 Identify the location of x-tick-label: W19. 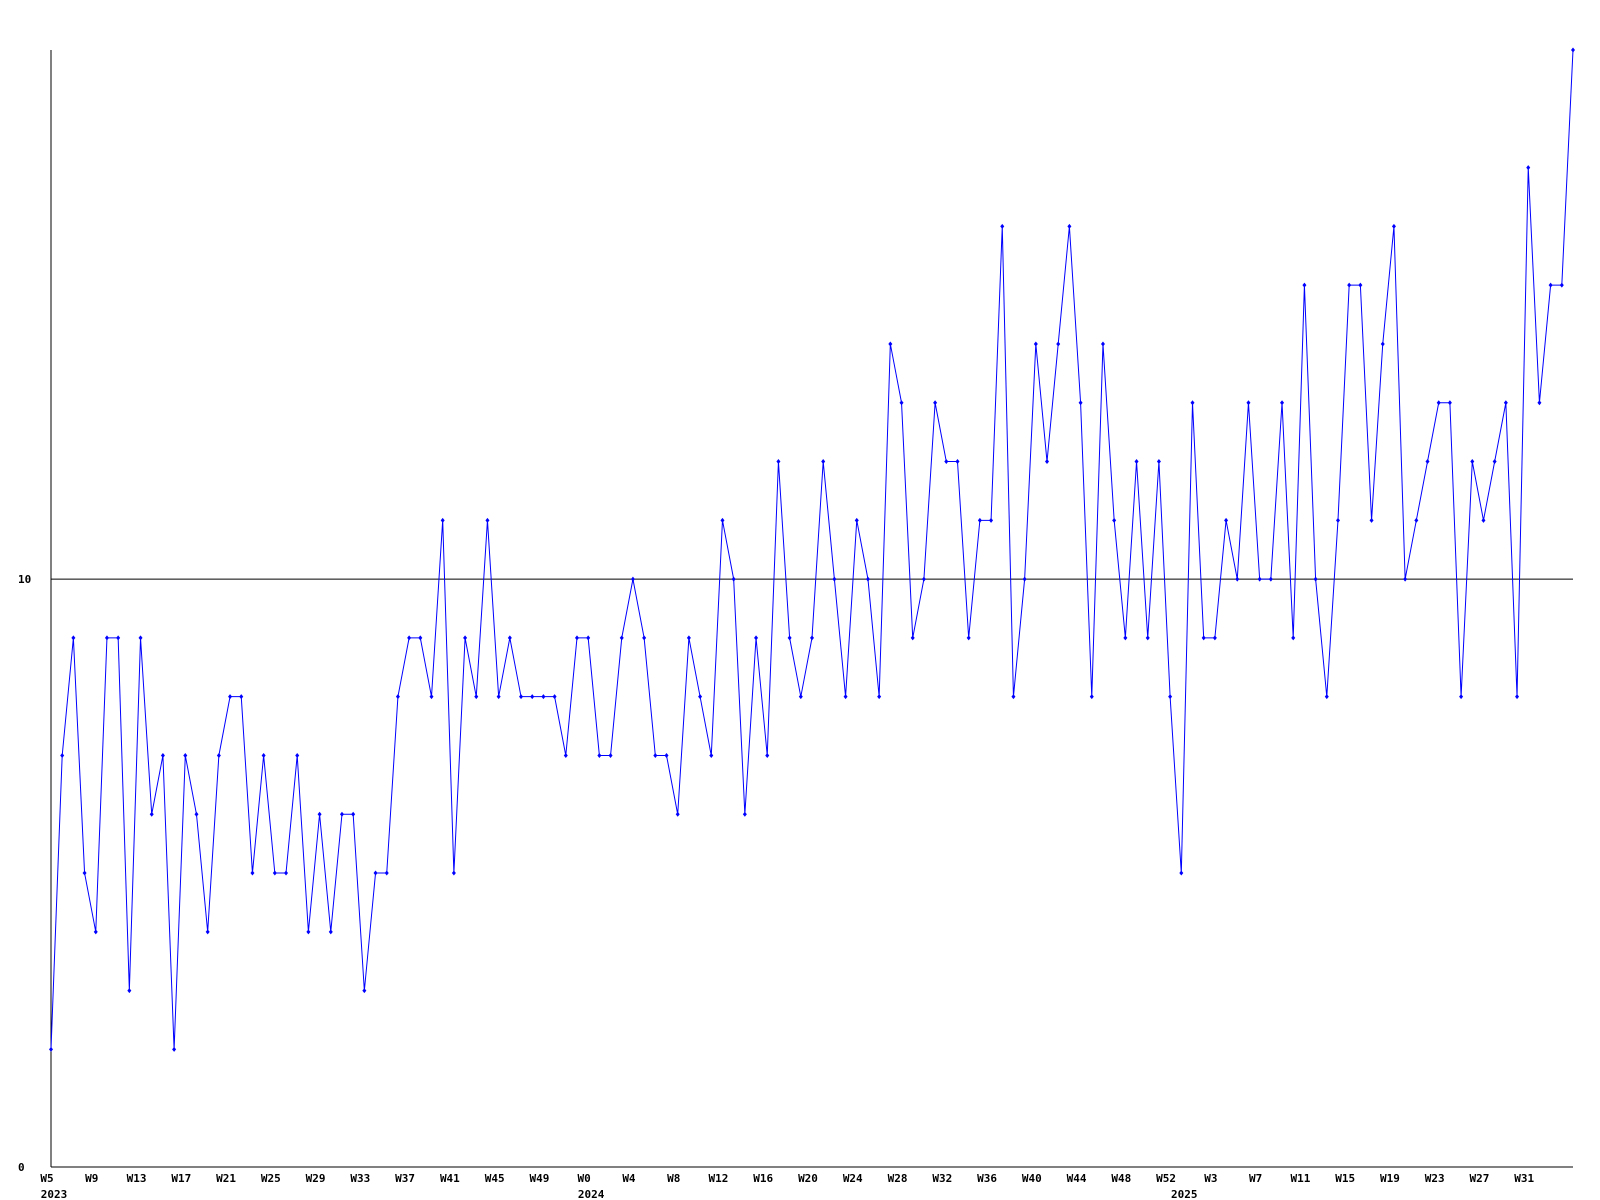
(1390, 1178).